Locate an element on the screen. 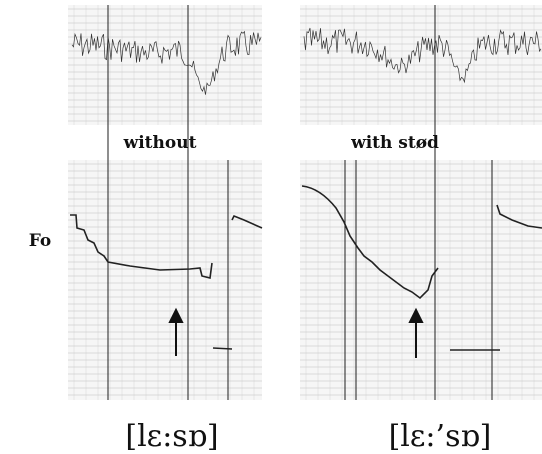 Image resolution: width=542 pixels, height=454 pixels. panel-label: with stød is located at coordinates (394, 143).